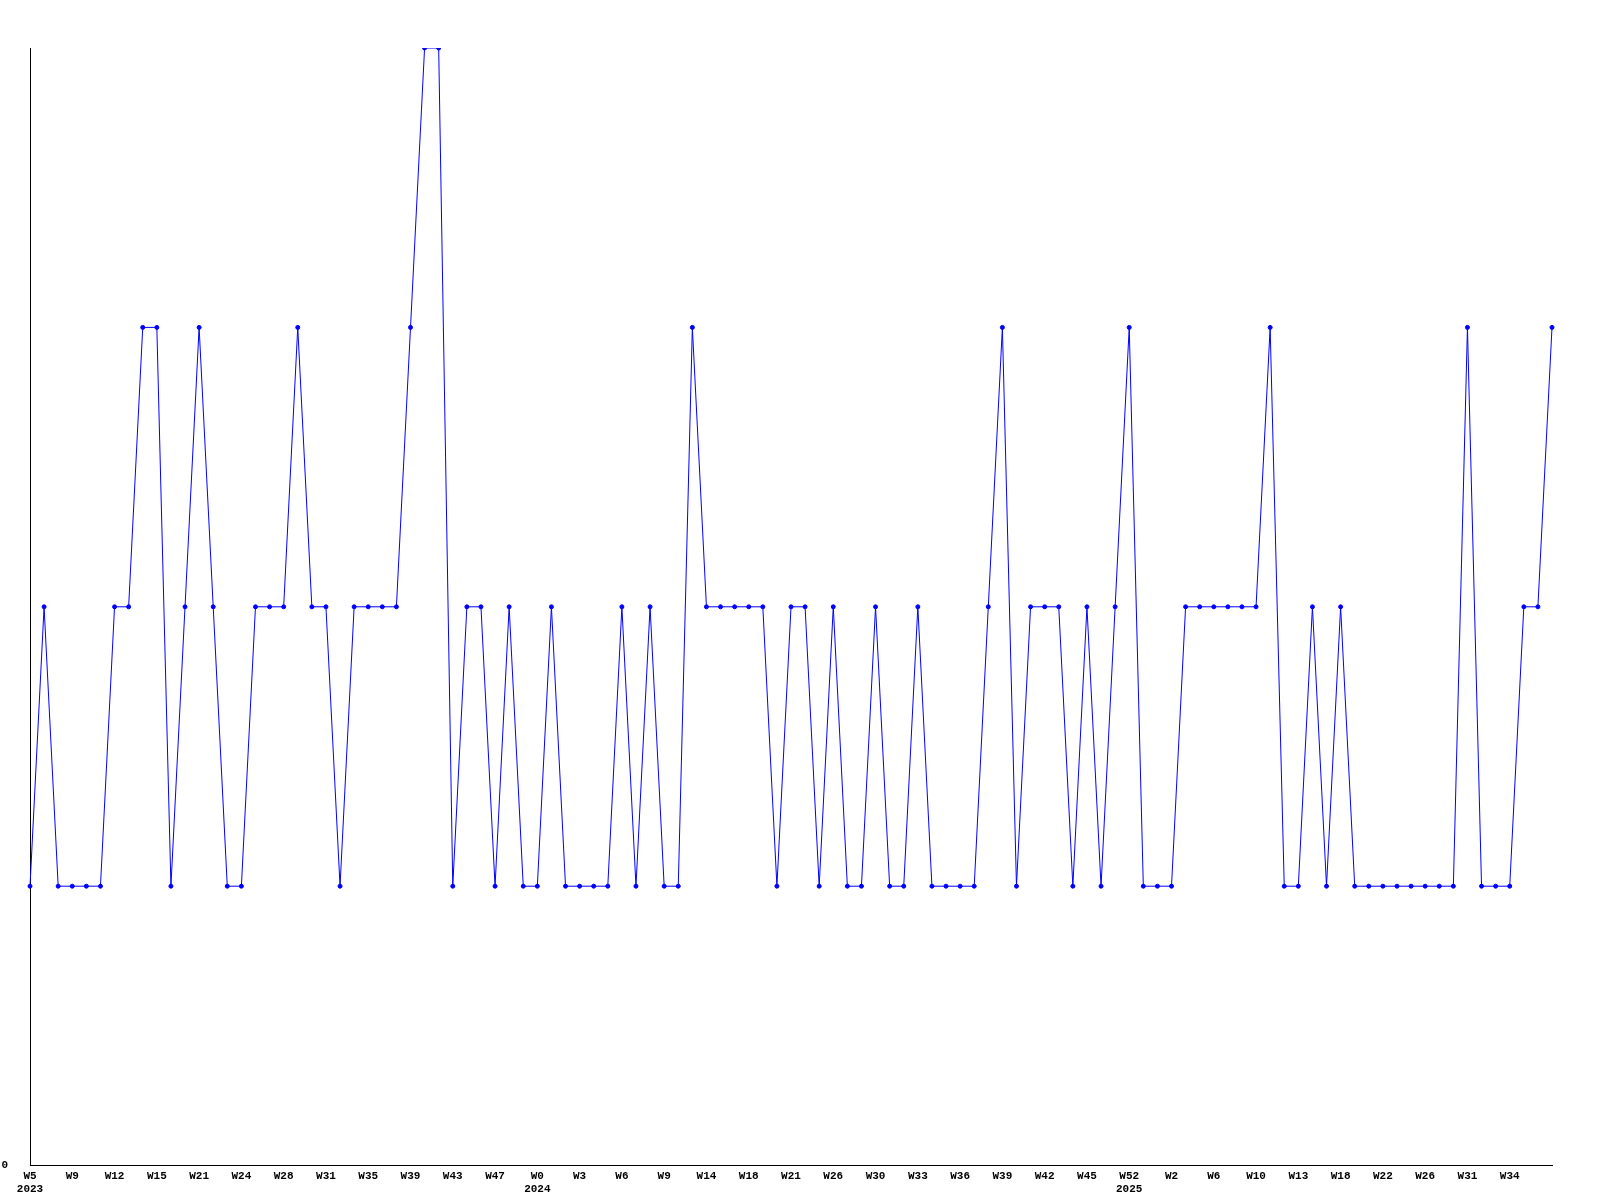 This screenshot has height=1200, width=1600. I want to click on x-tick-label: W24, so click(241, 1175).